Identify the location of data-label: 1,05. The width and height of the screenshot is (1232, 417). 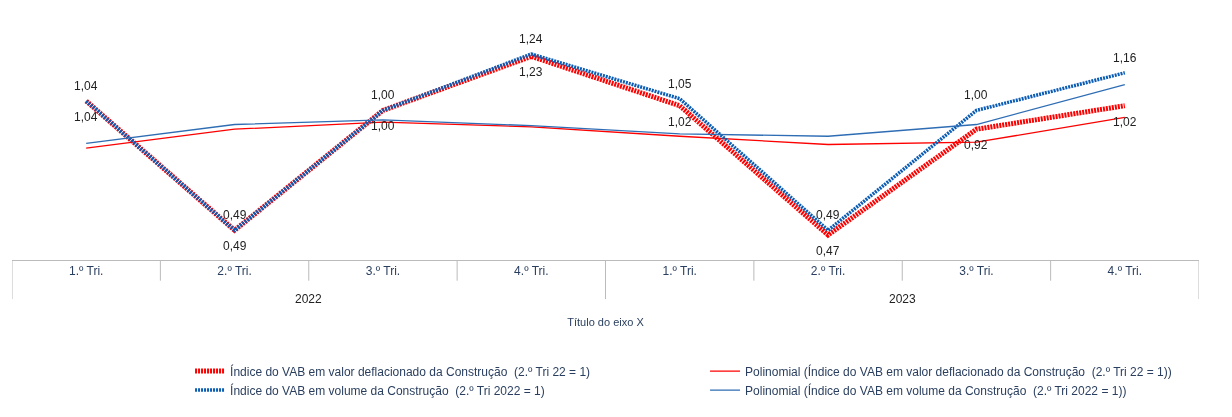
(680, 84).